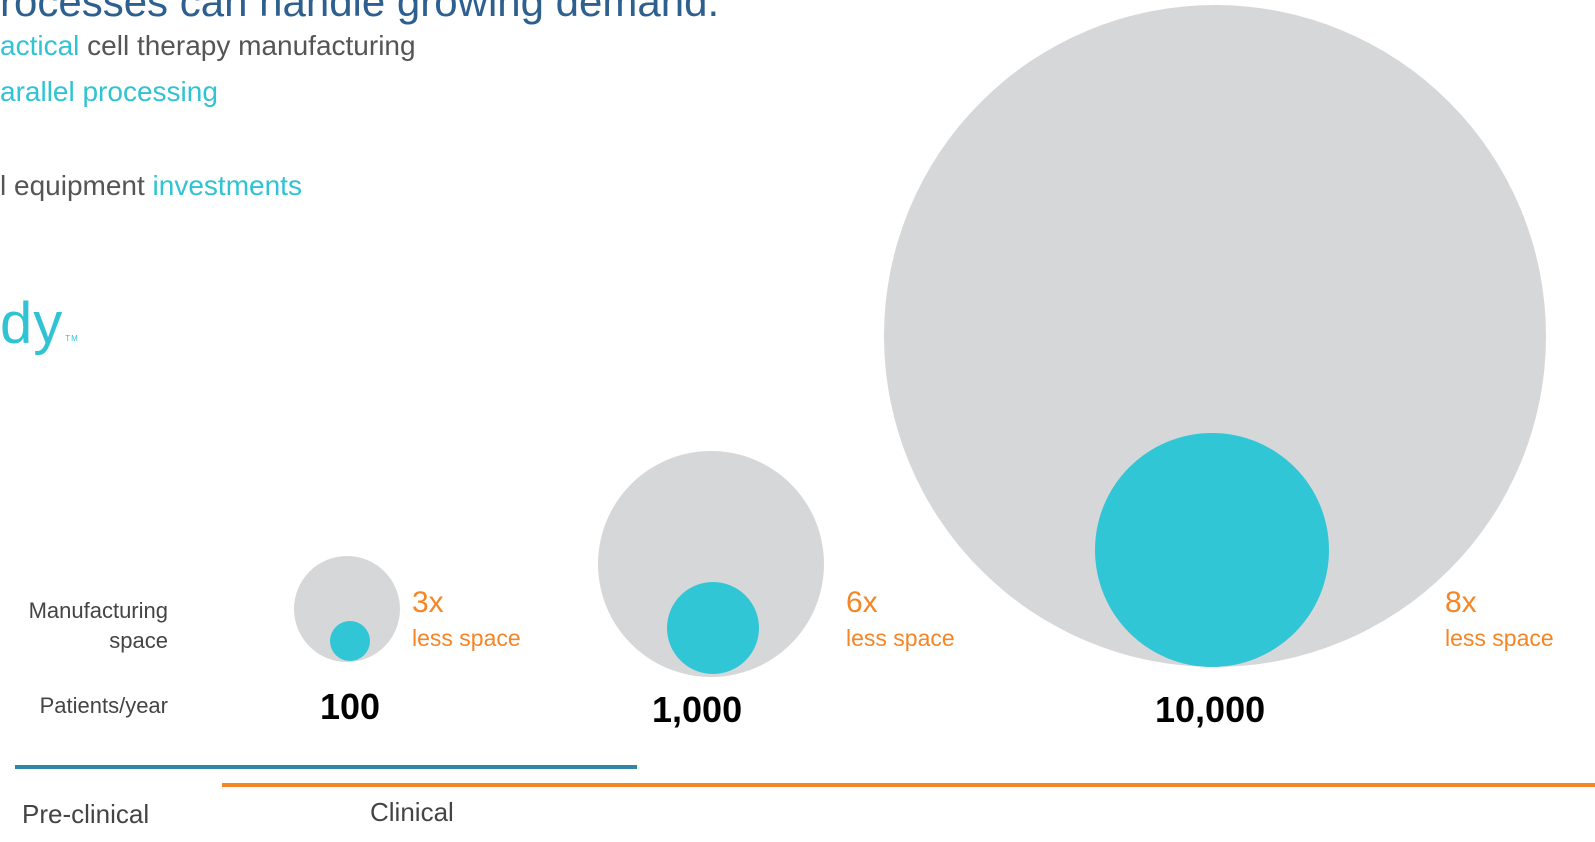 The width and height of the screenshot is (1595, 842). Describe the element at coordinates (32, 323) in the screenshot. I see `brand-logo-text: dy` at that location.